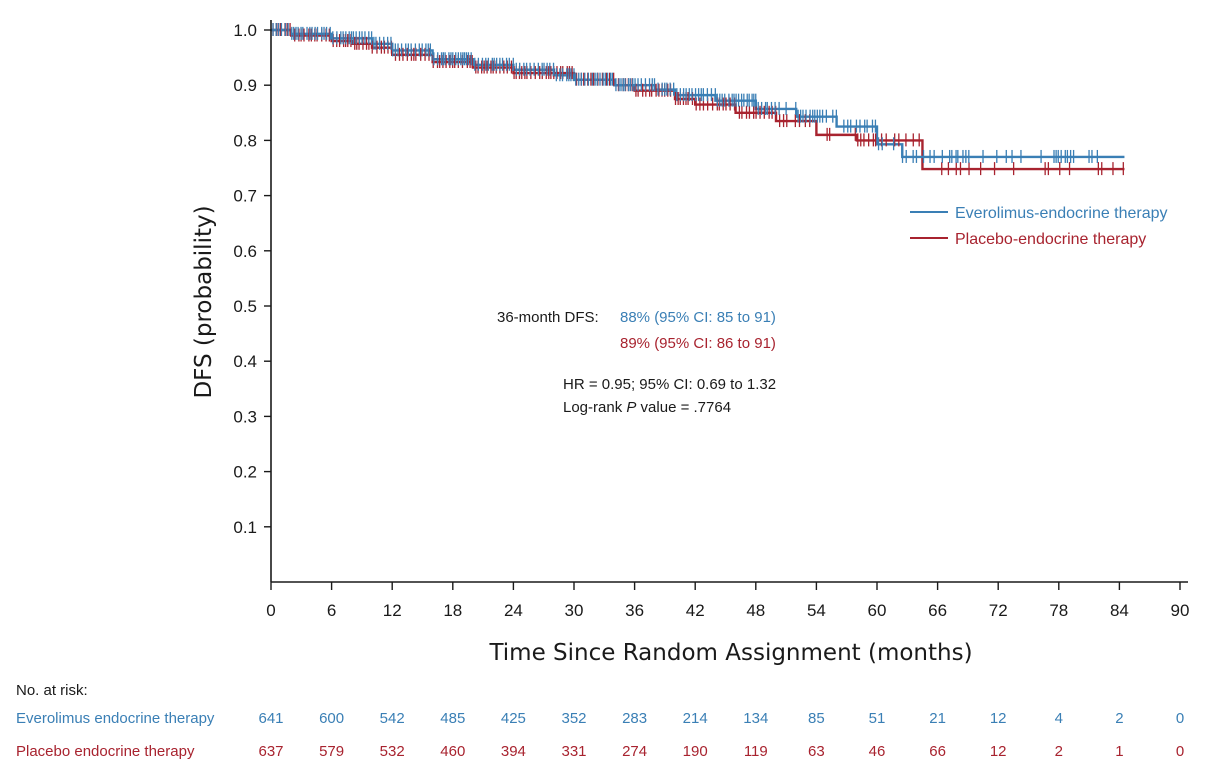  Describe the element at coordinates (1061, 213) in the screenshot. I see `legend-label-everolimus: Everolimus-endocrine therapy` at that location.